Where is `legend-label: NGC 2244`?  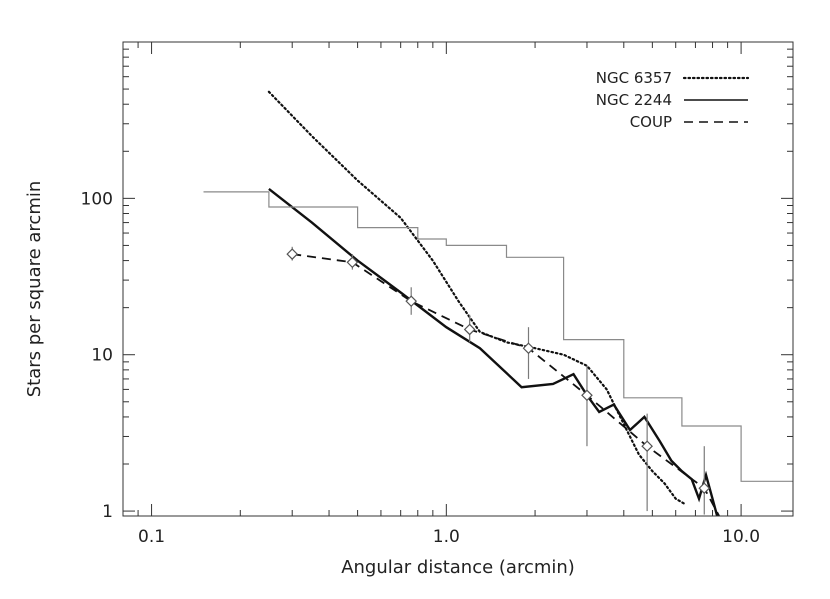 legend-label: NGC 2244 is located at coordinates (634, 100).